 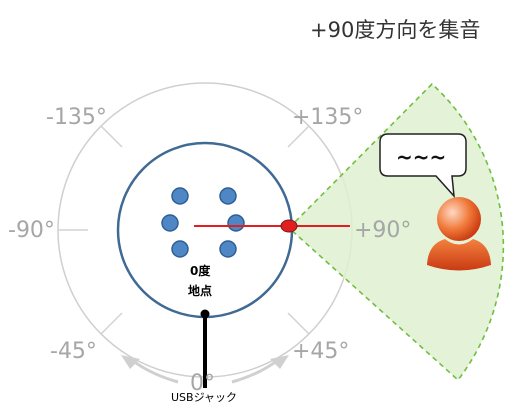 What do you see at coordinates (255, 371) in the screenshot?
I see `rotate-right-arrow` at bounding box center [255, 371].